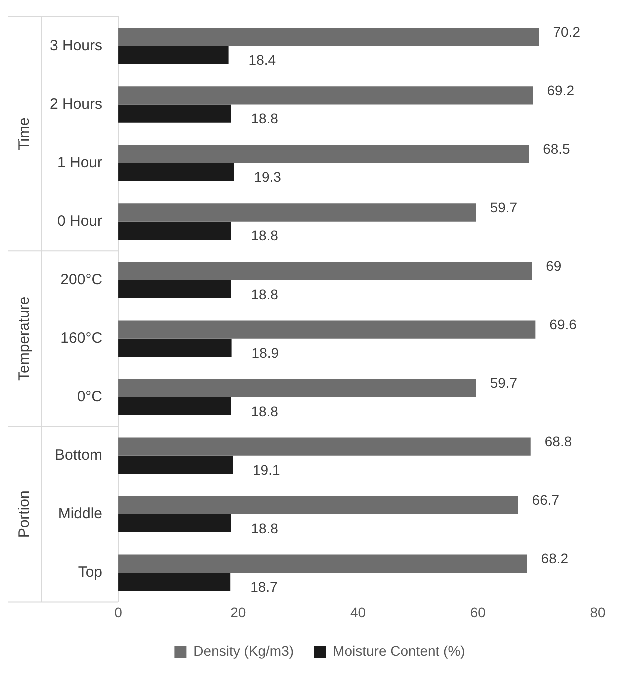 The image size is (643, 679). Describe the element at coordinates (558, 442) in the screenshot. I see `data-label: 68.8` at that location.